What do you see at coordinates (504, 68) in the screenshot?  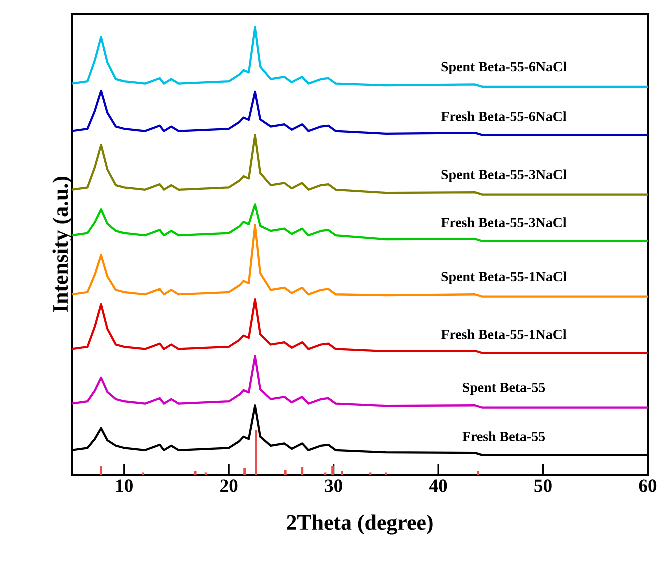 I see `series-label: Spent Beta-55-6NaCl` at bounding box center [504, 68].